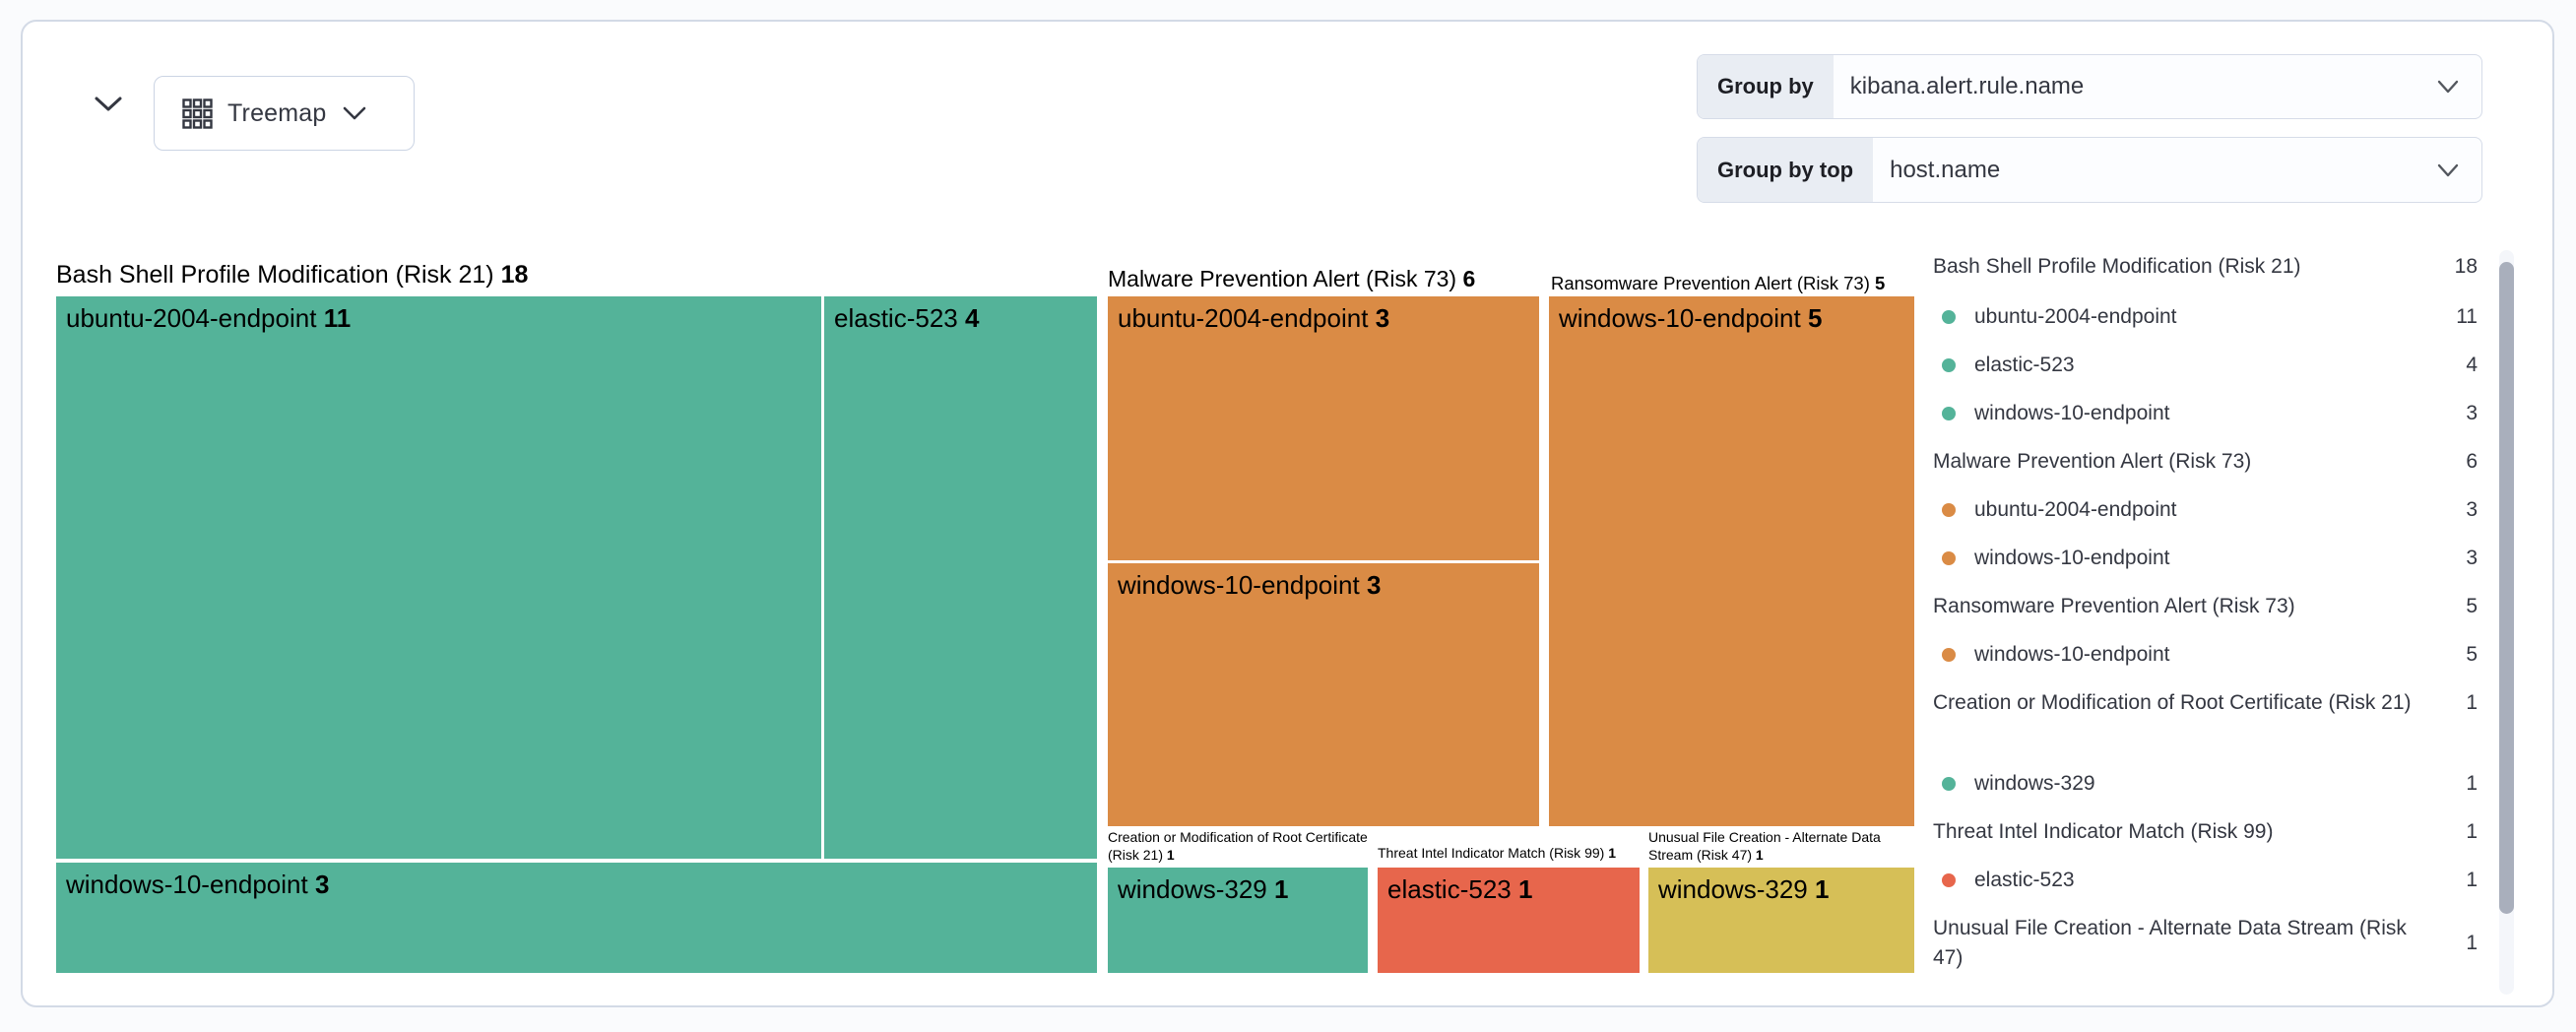 This screenshot has height=1032, width=2576. Describe the element at coordinates (2210, 510) in the screenshot. I see `legend-item-row: ubuntu-2004-endpoint 3` at that location.